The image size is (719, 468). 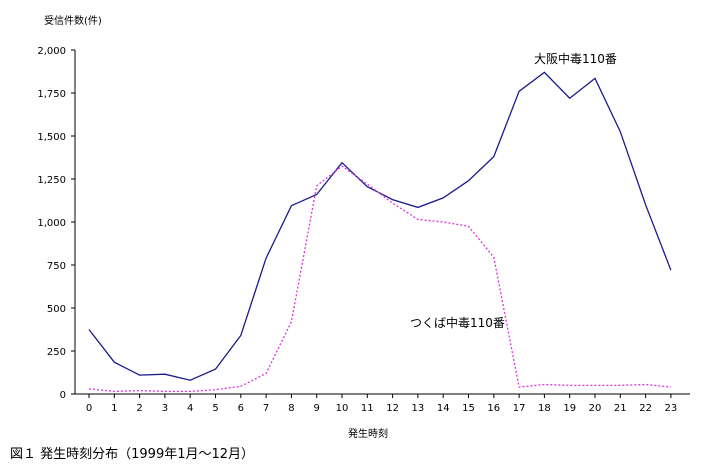 What do you see at coordinates (671, 408) in the screenshot?
I see `x-tick-label: 23` at bounding box center [671, 408].